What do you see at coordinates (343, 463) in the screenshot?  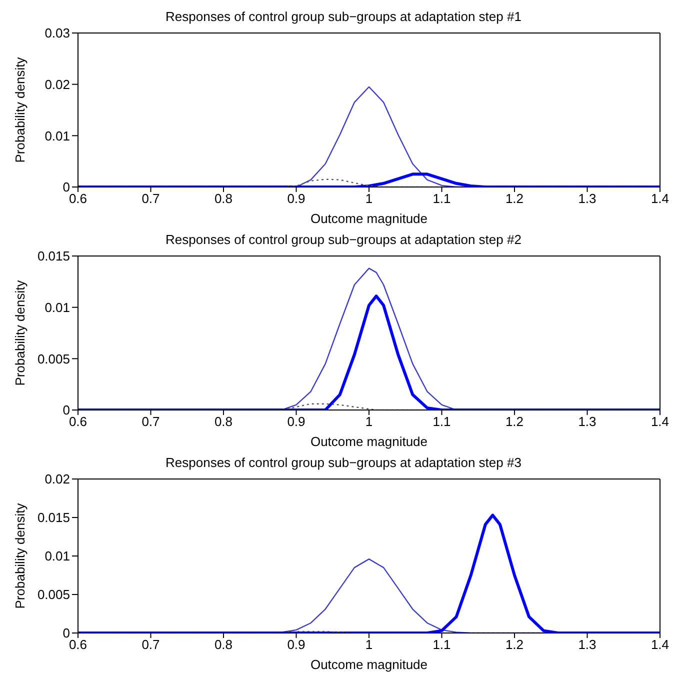 I see `chart-title: Responses of control group sub−groups at adaptation step #3` at bounding box center [343, 463].